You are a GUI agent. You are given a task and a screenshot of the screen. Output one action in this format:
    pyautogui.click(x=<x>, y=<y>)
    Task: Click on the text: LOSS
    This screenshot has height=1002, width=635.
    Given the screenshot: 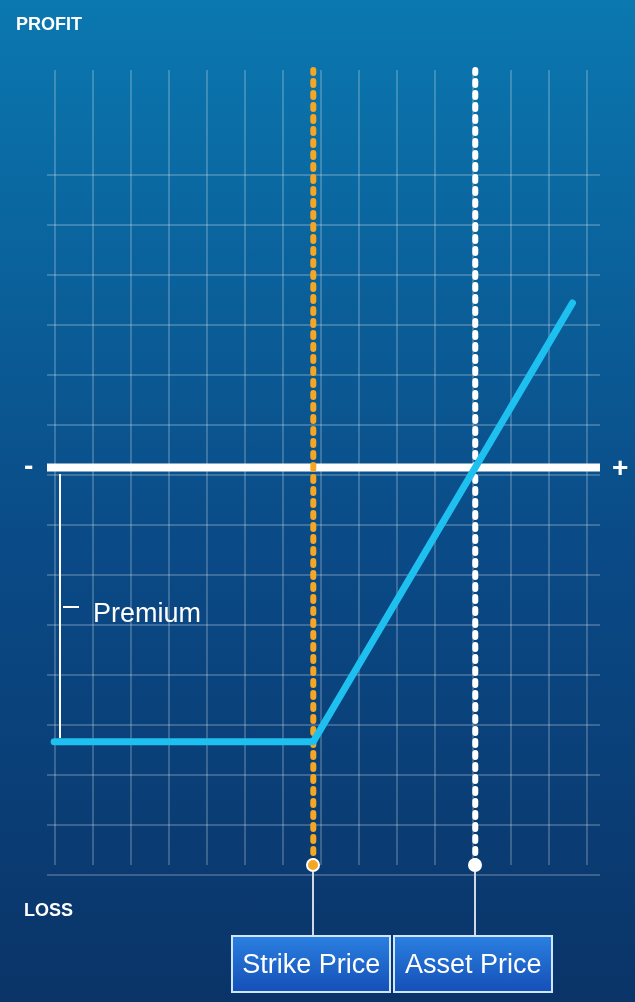 What is the action you would take?
    pyautogui.click(x=49, y=910)
    